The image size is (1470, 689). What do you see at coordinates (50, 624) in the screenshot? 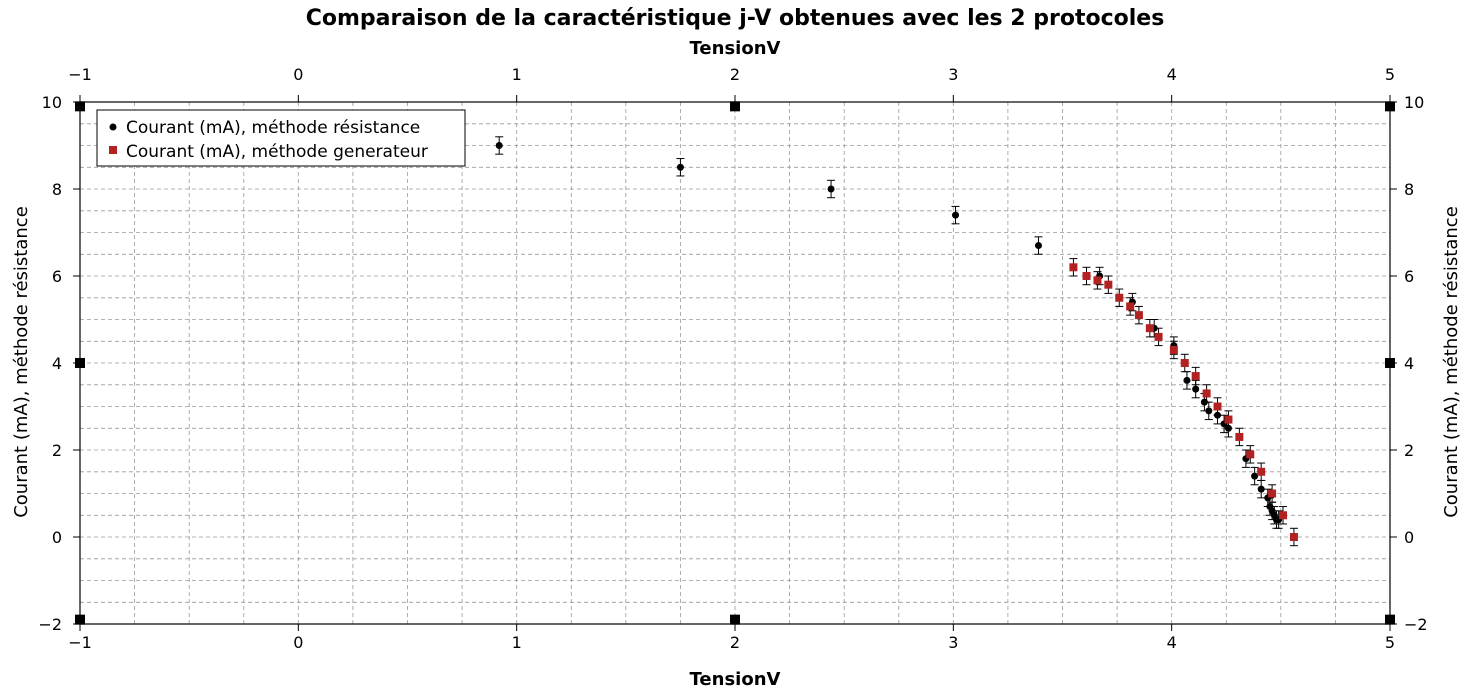
I see `y-tick-label-left: −2` at bounding box center [50, 624].